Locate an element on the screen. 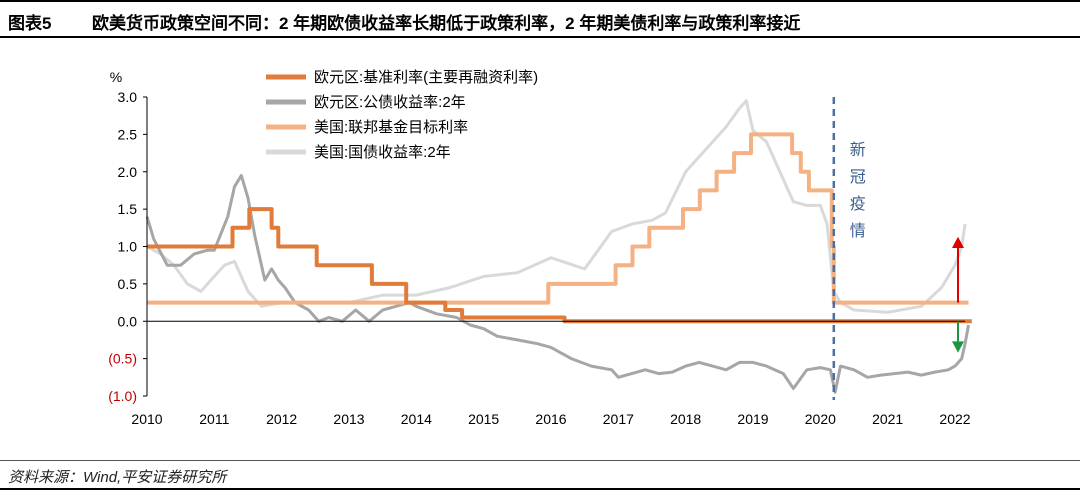  y-tick-label: 3.0 is located at coordinates (128, 97).